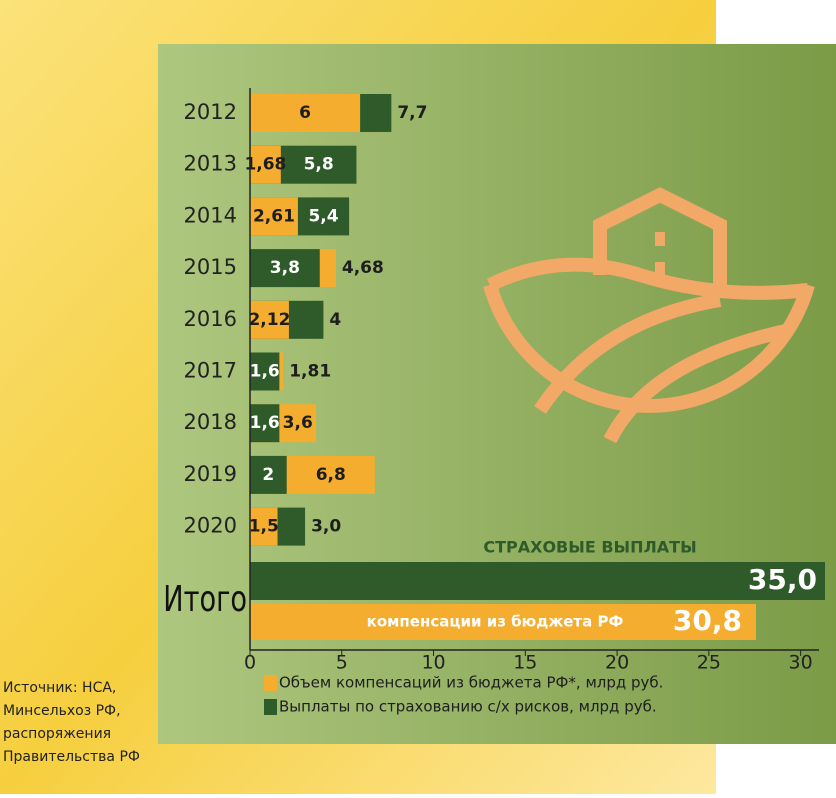 The height and width of the screenshot is (798, 836). Describe the element at coordinates (319, 165) in the screenshot. I see `value-label: 5,8` at that location.